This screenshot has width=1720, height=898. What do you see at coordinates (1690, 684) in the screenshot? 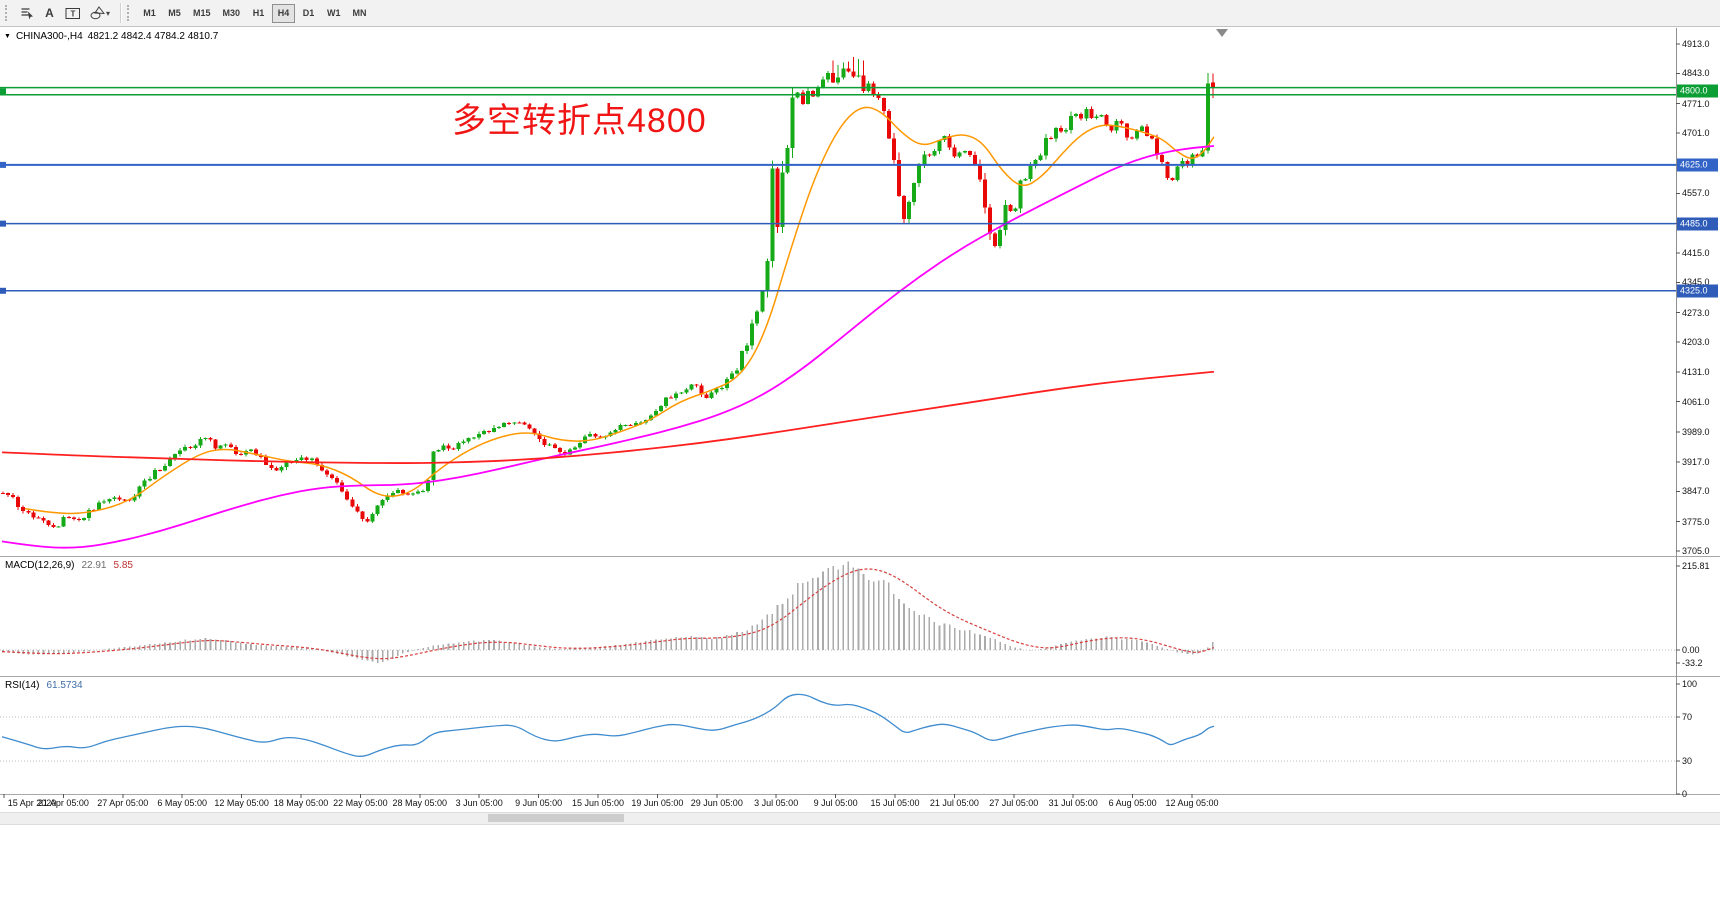
I see `rsi-axis-label: 100` at bounding box center [1690, 684].